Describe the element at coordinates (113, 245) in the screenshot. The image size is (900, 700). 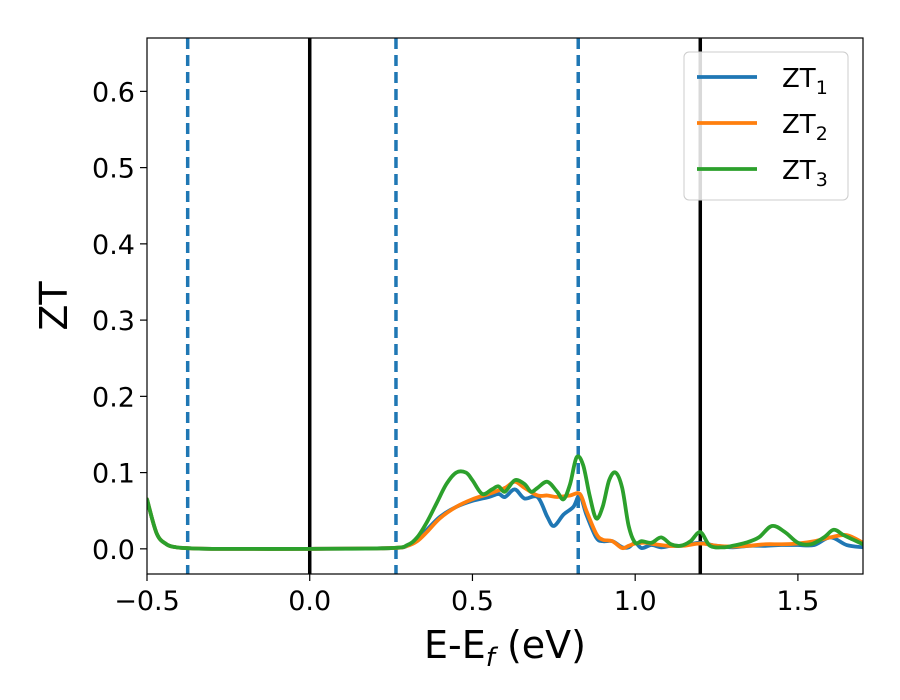
I see `y-tick-label: 0.4` at that location.